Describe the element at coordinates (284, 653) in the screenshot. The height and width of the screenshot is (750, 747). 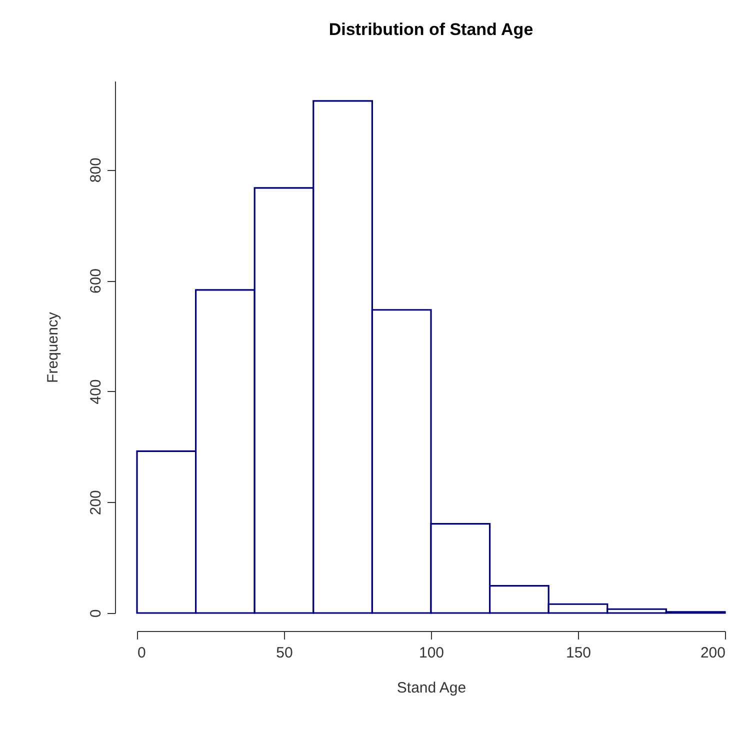
I see `x-tick-label: 50` at that location.